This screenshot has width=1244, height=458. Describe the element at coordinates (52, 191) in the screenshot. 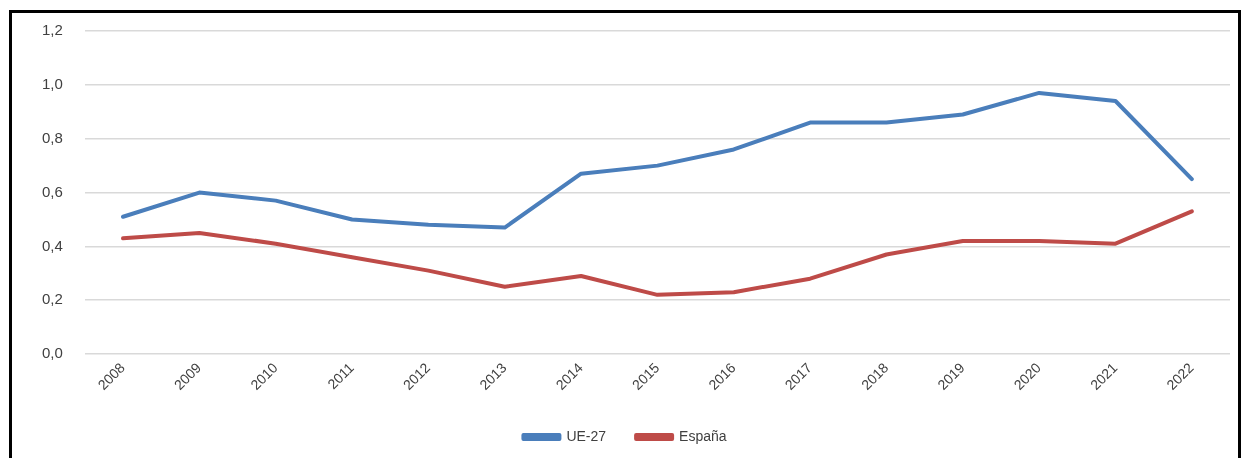

I see `y-tick-label: 0,6` at that location.